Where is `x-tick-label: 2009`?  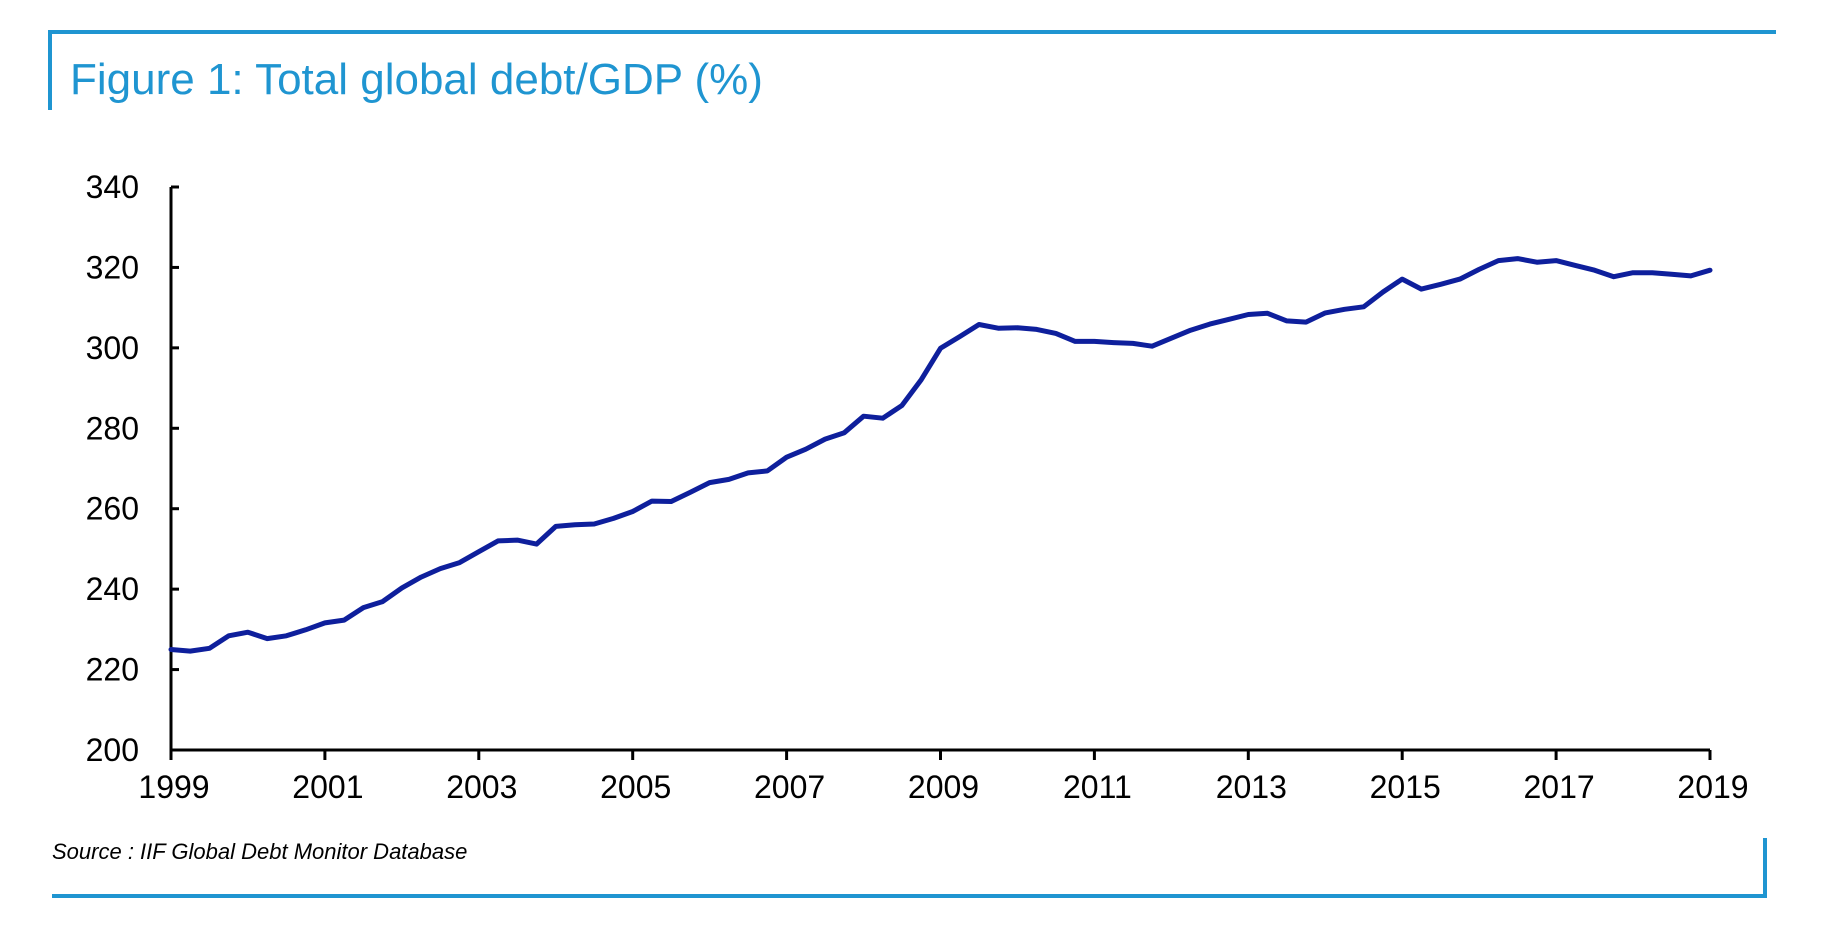
x-tick-label: 2009 is located at coordinates (943, 787).